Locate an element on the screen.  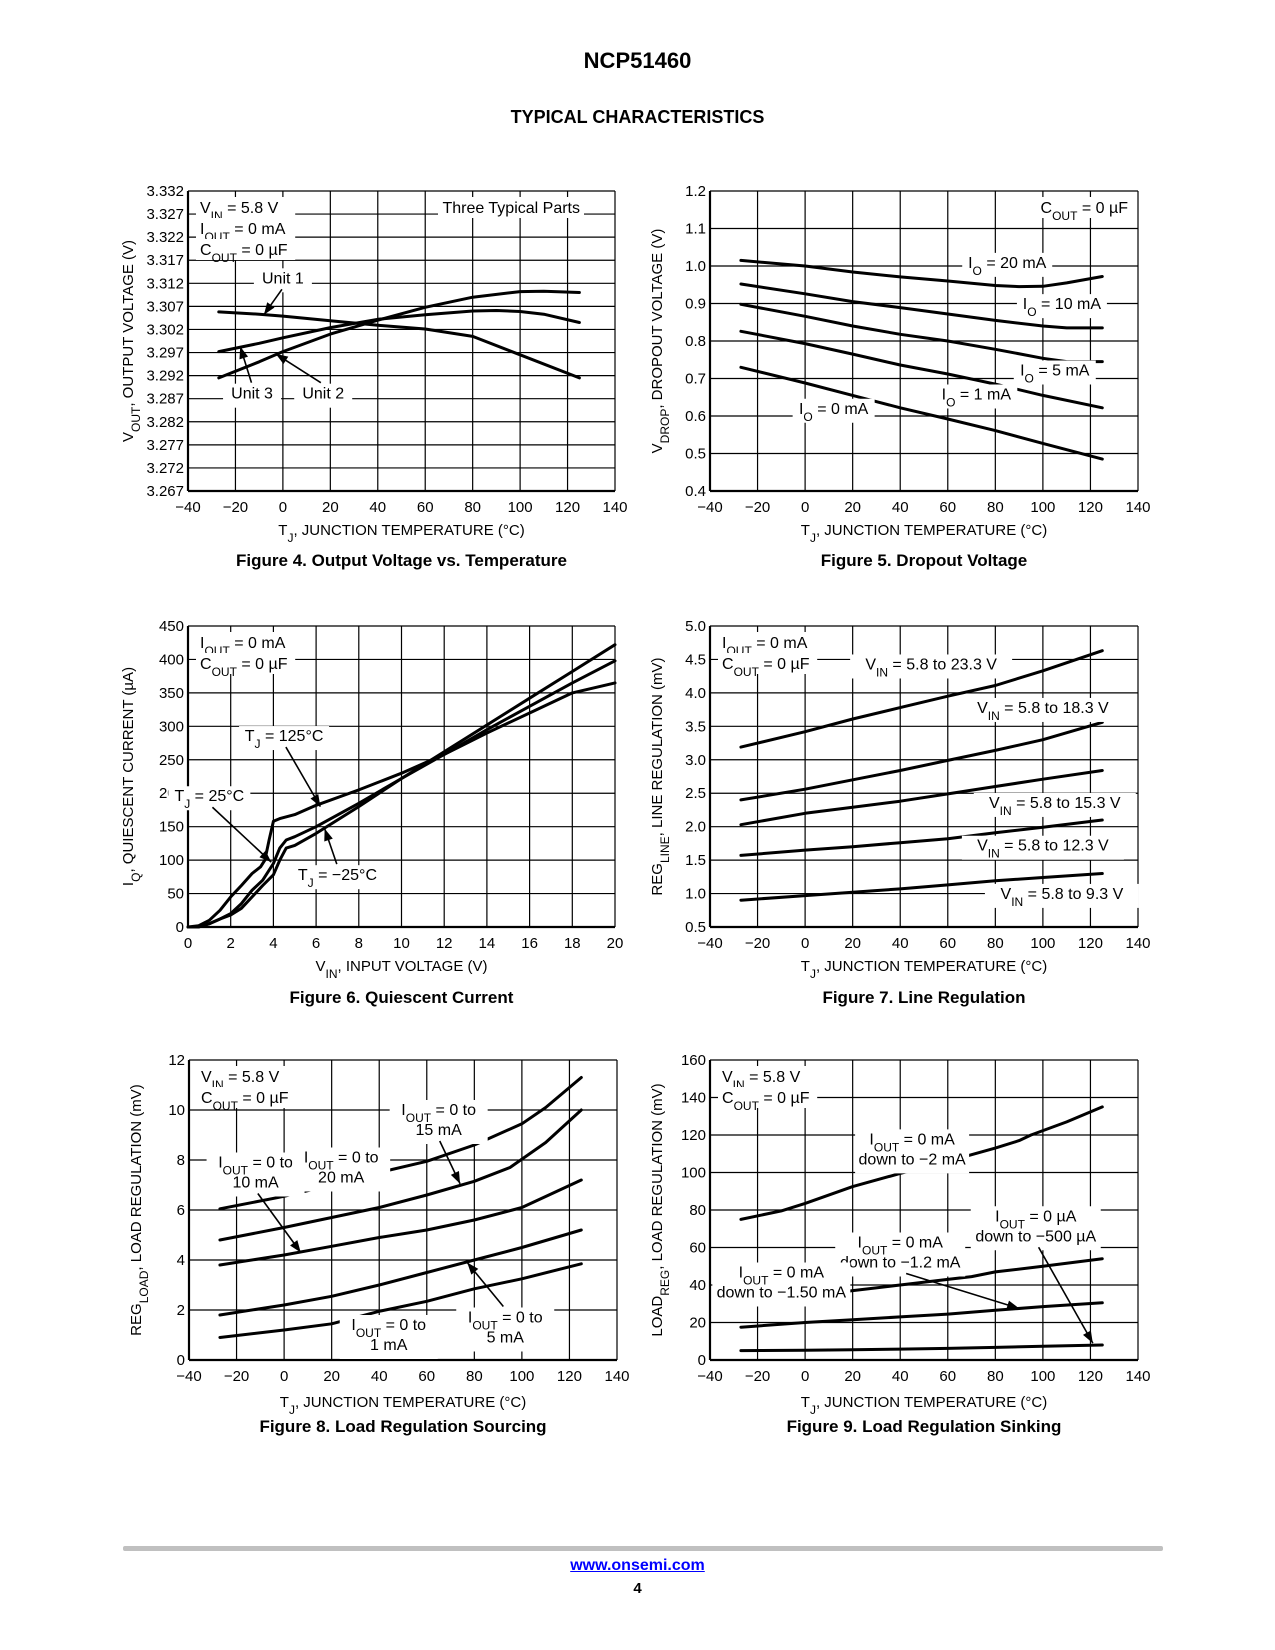
x-tick-label: −20 is located at coordinates (757, 1376).